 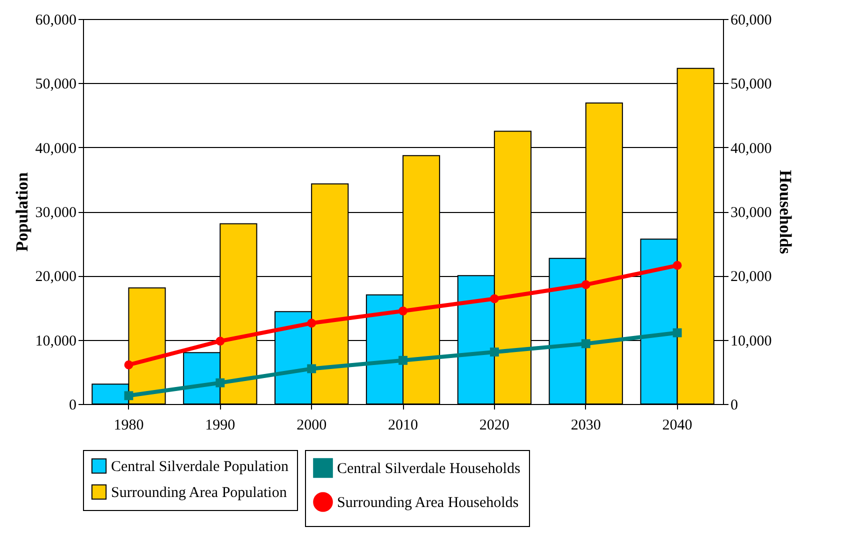 What do you see at coordinates (751, 84) in the screenshot?
I see `y2-tick-label: 50,000` at bounding box center [751, 84].